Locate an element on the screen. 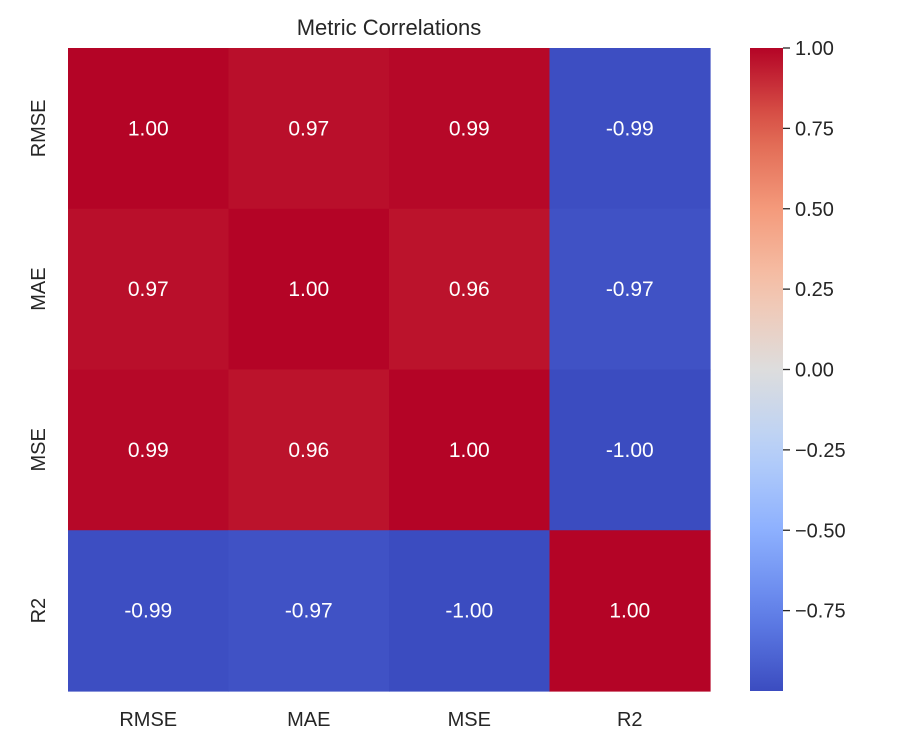  y-tick-label-r2: R2 is located at coordinates (39, 611).